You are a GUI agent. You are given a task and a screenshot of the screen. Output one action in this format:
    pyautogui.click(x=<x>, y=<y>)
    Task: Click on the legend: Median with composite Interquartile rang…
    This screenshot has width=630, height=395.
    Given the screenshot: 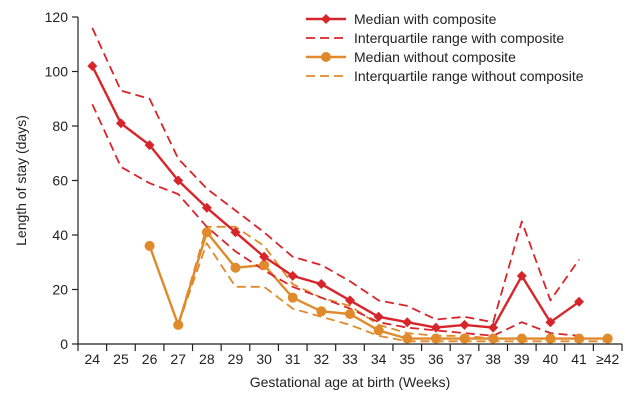 What is the action you would take?
    pyautogui.click(x=445, y=47)
    